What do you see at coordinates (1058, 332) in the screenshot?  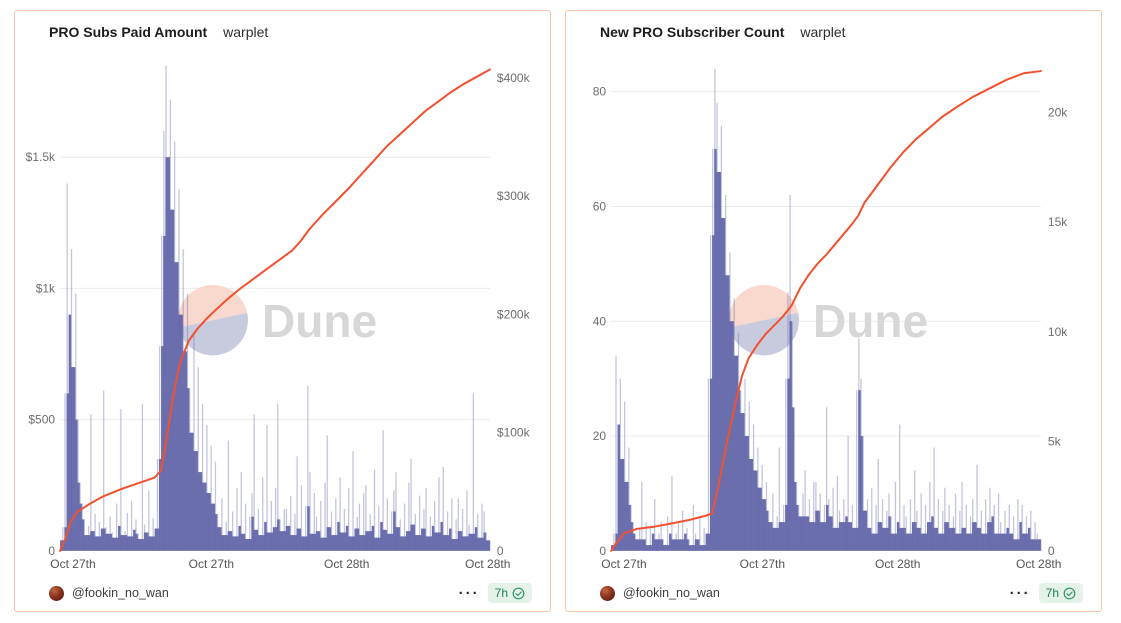 I see `right-axis-tick: 10k` at bounding box center [1058, 332].